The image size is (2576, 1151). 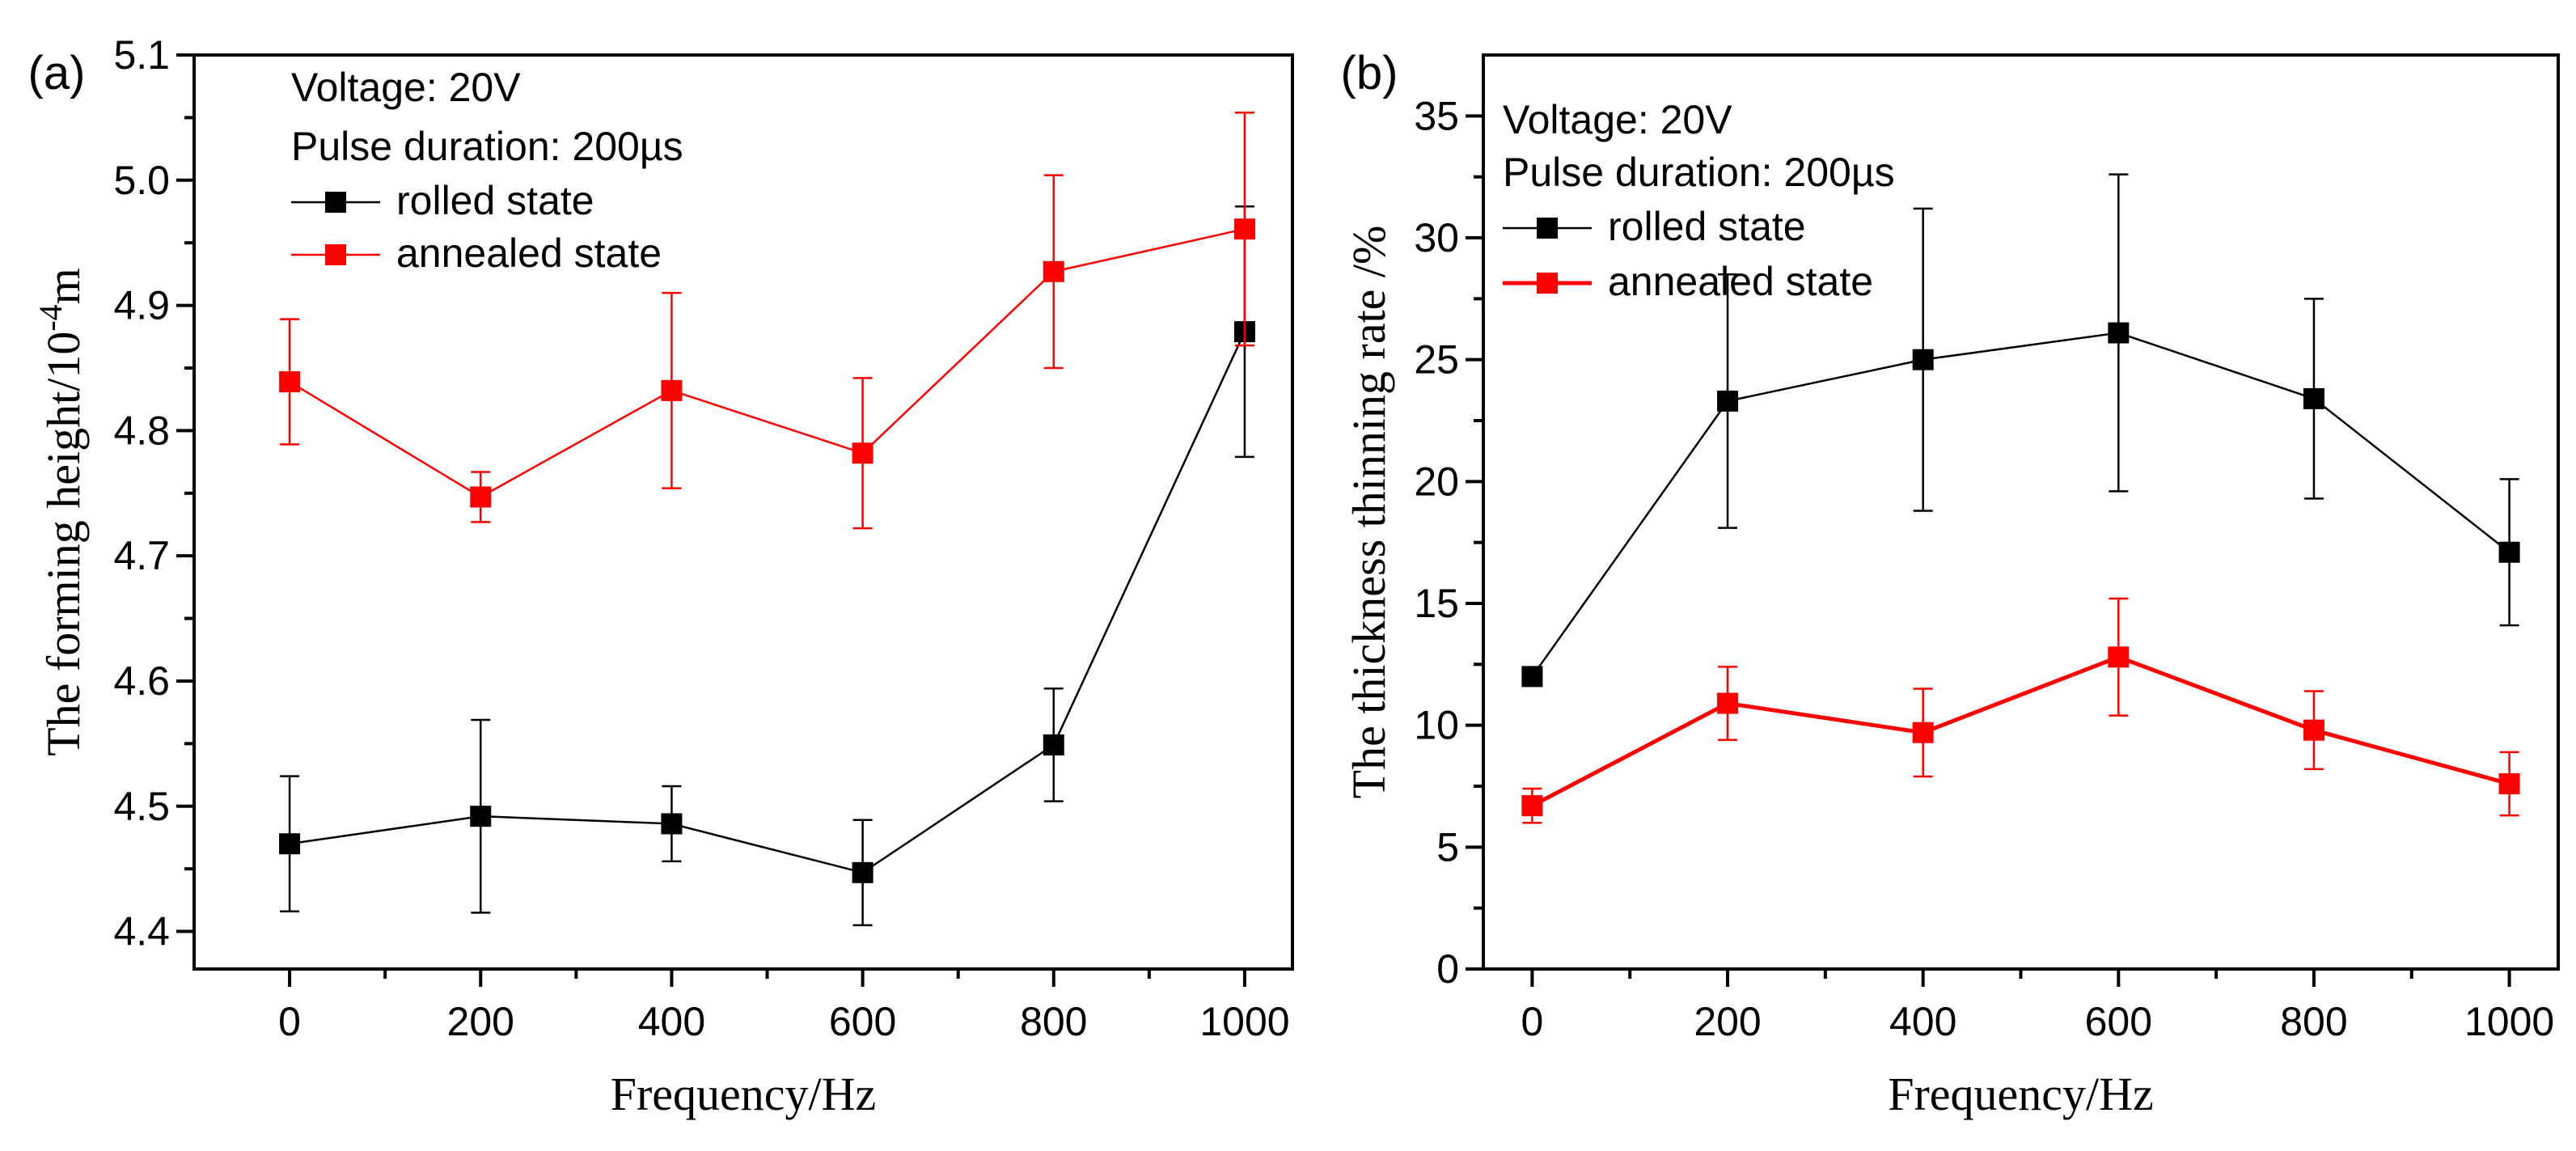 I want to click on y-tick-label: 5, so click(x=1448, y=847).